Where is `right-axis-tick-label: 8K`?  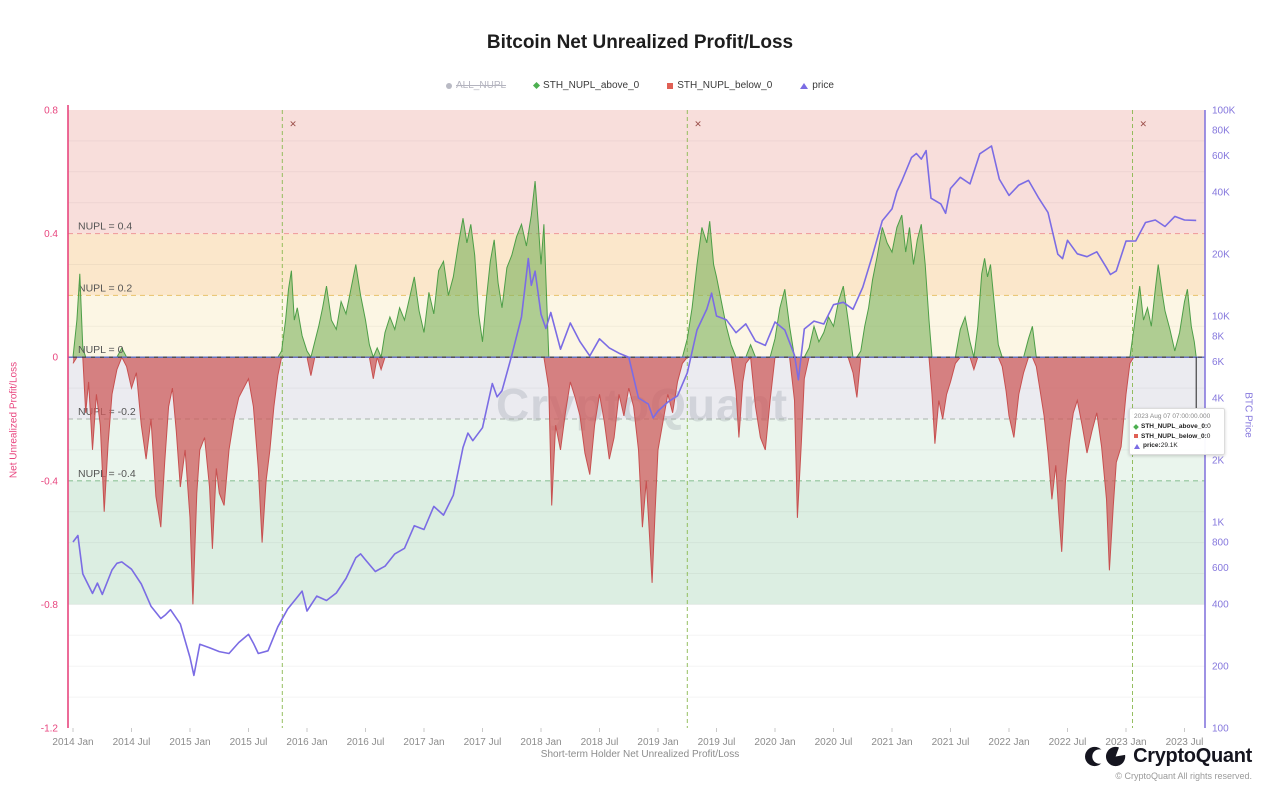
right-axis-tick-label: 8K is located at coordinates (1218, 337).